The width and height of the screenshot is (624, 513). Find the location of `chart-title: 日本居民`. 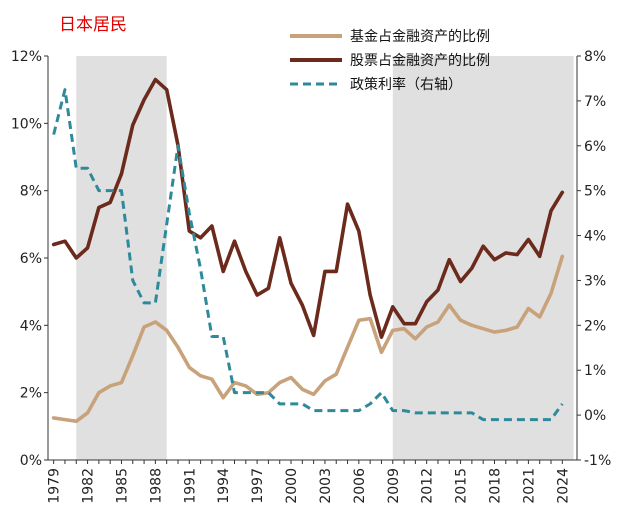

chart-title: 日本居民 is located at coordinates (93, 25).